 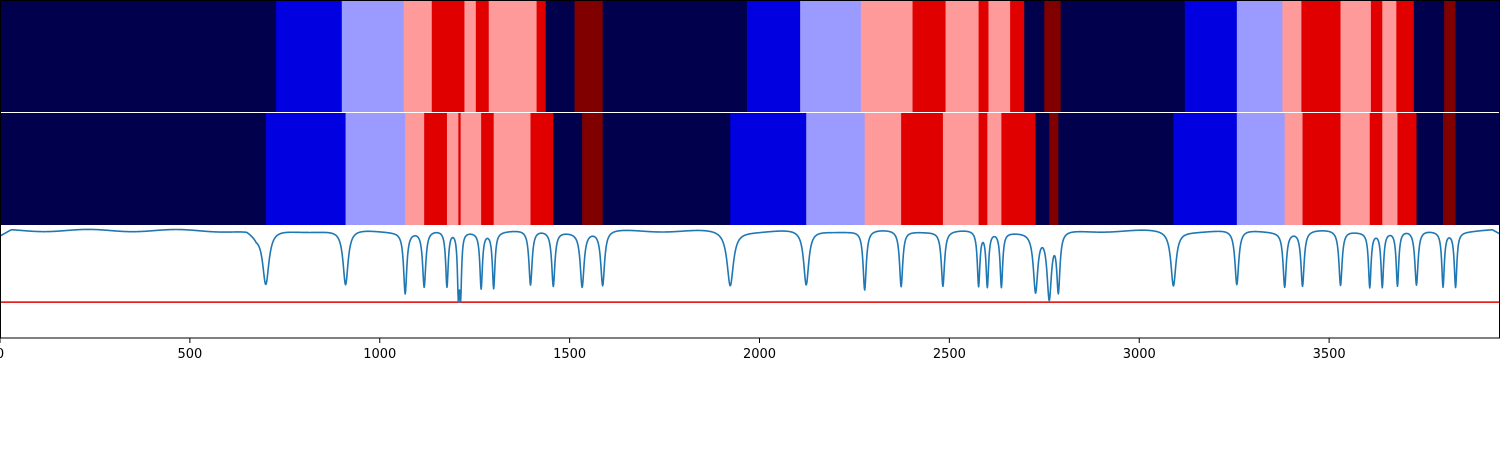 What do you see at coordinates (949, 354) in the screenshot?
I see `x-tick-label: 2500` at bounding box center [949, 354].